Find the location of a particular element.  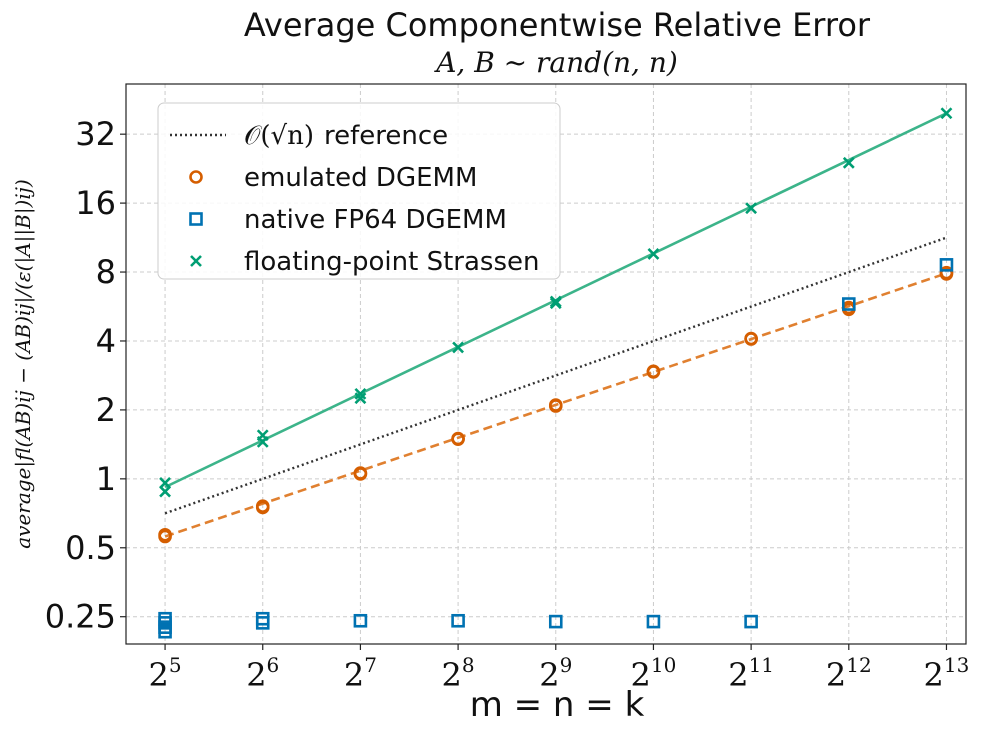

y-tick-label: 0.5 is located at coordinates (90, 548).